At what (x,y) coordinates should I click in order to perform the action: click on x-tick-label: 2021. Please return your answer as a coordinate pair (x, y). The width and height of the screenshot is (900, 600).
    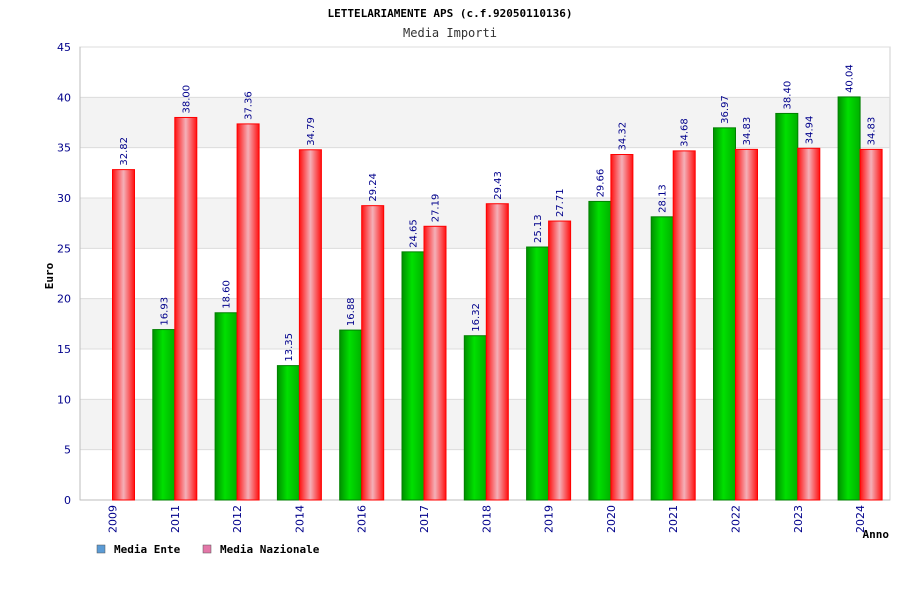
    Looking at the image, I should click on (673, 519).